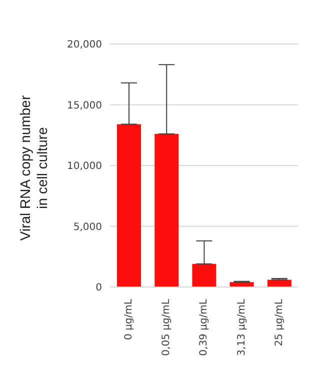 Image resolution: width=320 pixels, height=380 pixels. I want to click on y-tick-label: 20,000, so click(84, 45).